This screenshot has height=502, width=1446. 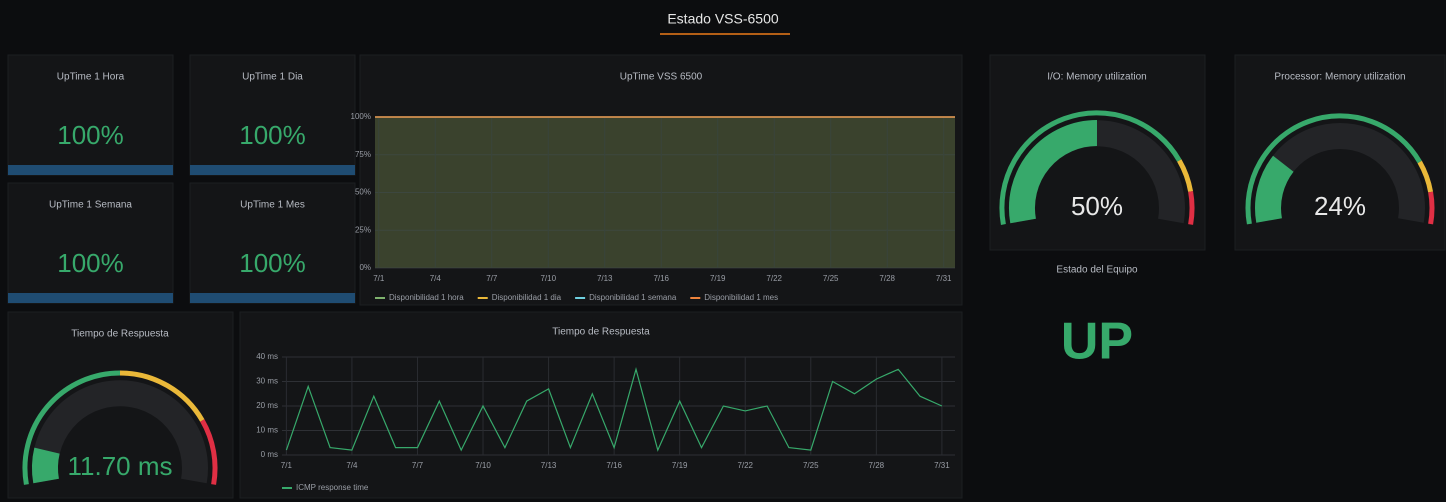 What do you see at coordinates (527, 297) in the screenshot?
I see `legend-label: Disponibilidad 1 dia` at bounding box center [527, 297].